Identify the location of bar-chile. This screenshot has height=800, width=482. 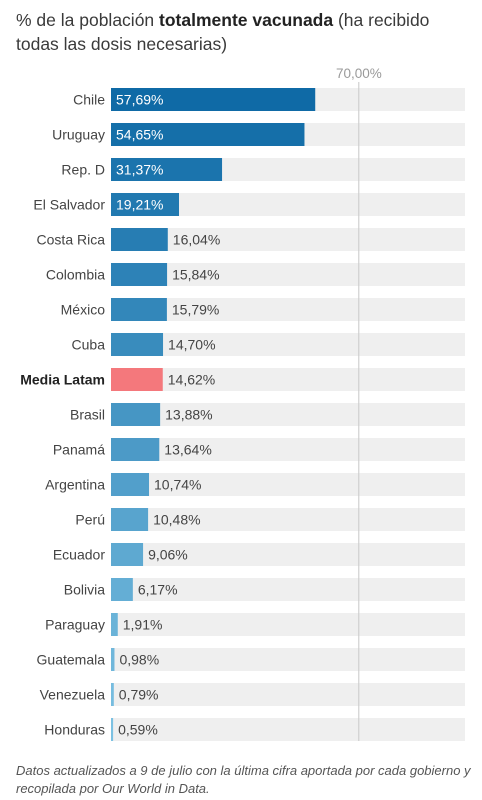
(213, 99).